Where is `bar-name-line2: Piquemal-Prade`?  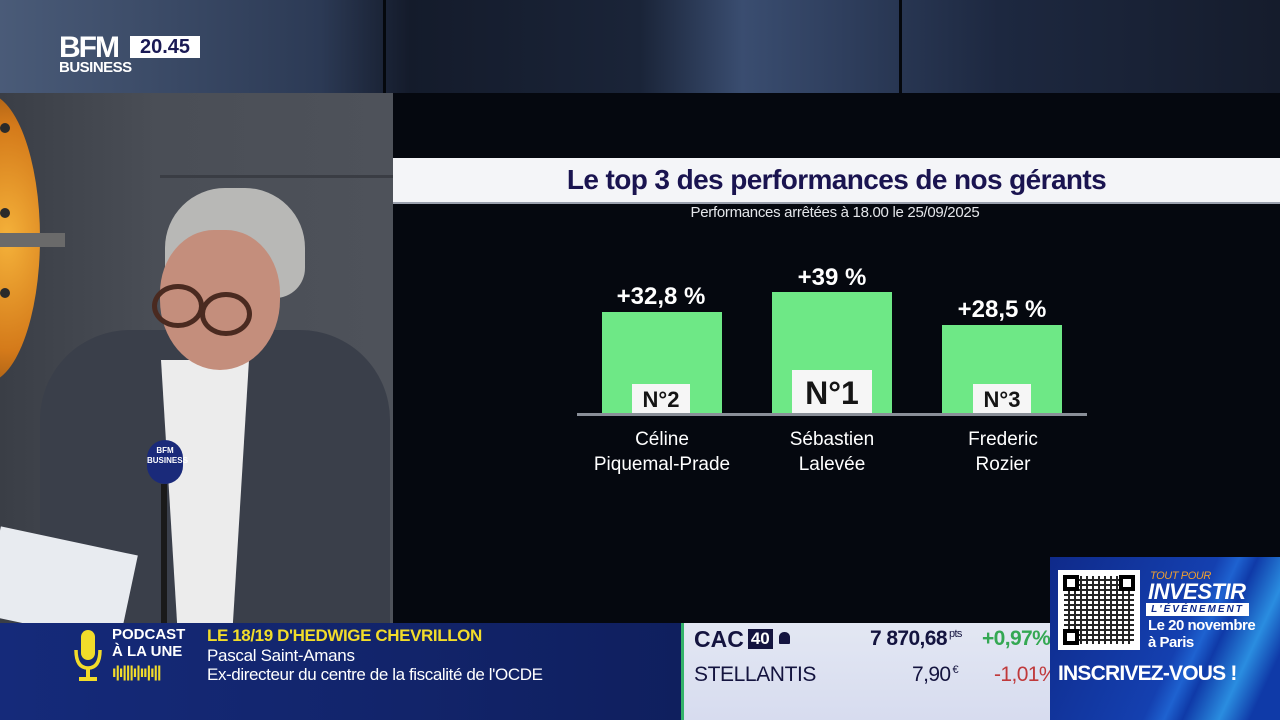
bar-name-line2: Piquemal-Prade is located at coordinates (662, 464).